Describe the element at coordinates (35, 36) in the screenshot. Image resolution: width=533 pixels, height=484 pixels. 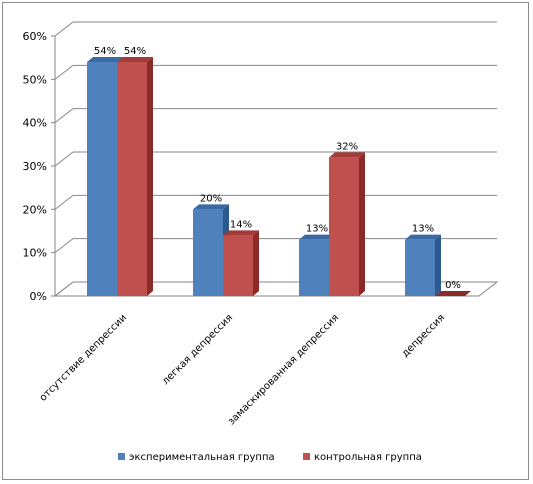
I see `y-tick-label: 60%` at that location.